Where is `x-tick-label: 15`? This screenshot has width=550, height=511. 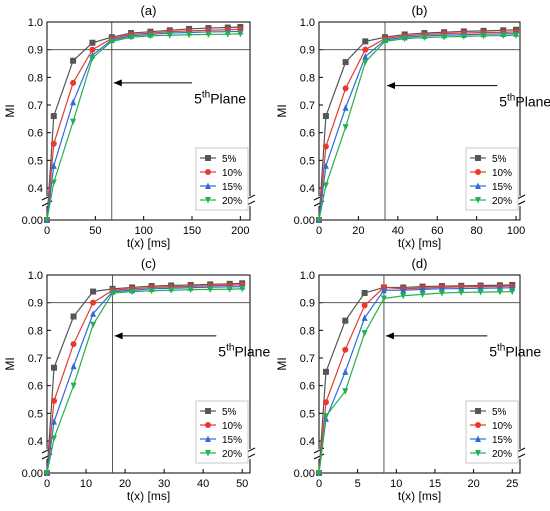 x-tick-label: 15 is located at coordinates (435, 484).